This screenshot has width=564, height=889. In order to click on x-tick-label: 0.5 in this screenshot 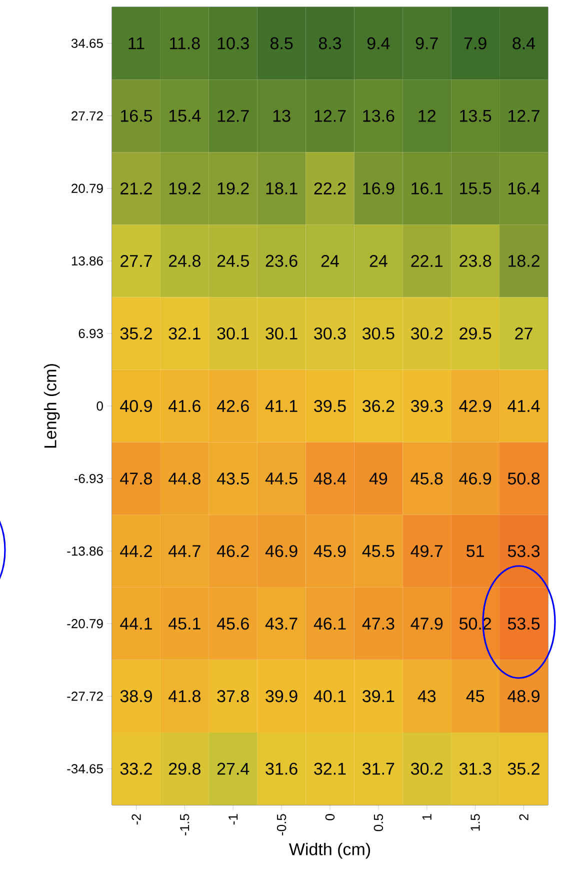, I will do `click(379, 823)`.